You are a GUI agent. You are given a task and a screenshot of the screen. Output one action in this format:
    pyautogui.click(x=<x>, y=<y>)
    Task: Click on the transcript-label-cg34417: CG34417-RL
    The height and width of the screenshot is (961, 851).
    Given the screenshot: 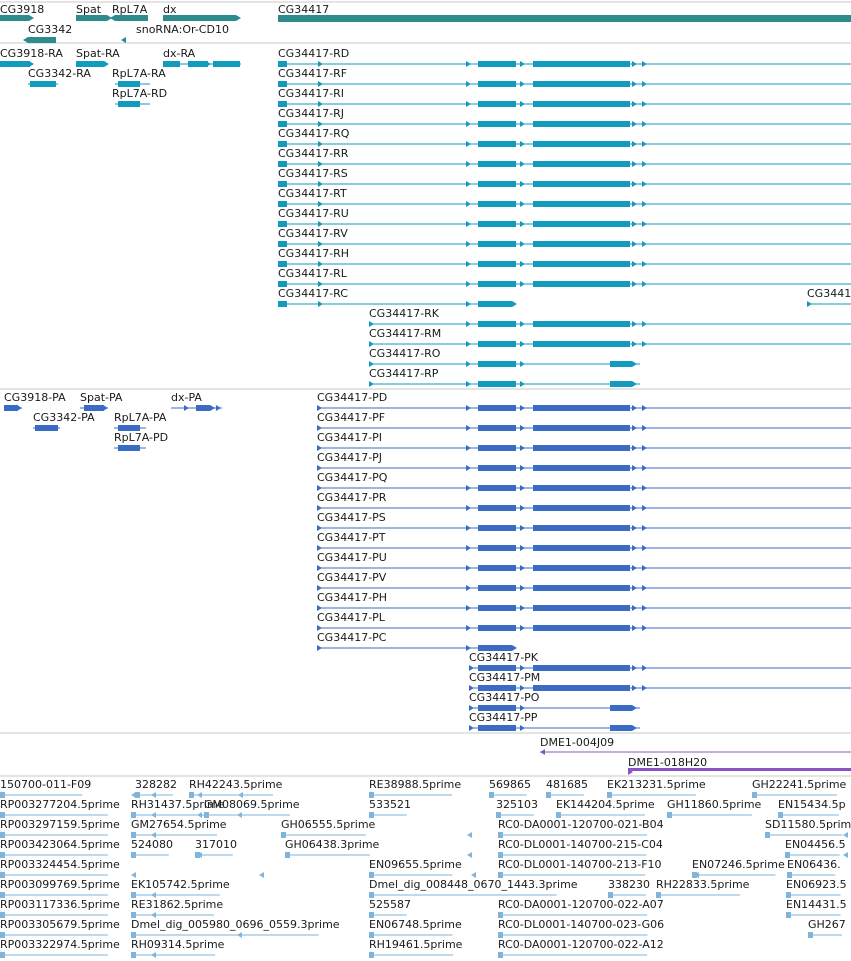 What is the action you would take?
    pyautogui.click(x=313, y=273)
    